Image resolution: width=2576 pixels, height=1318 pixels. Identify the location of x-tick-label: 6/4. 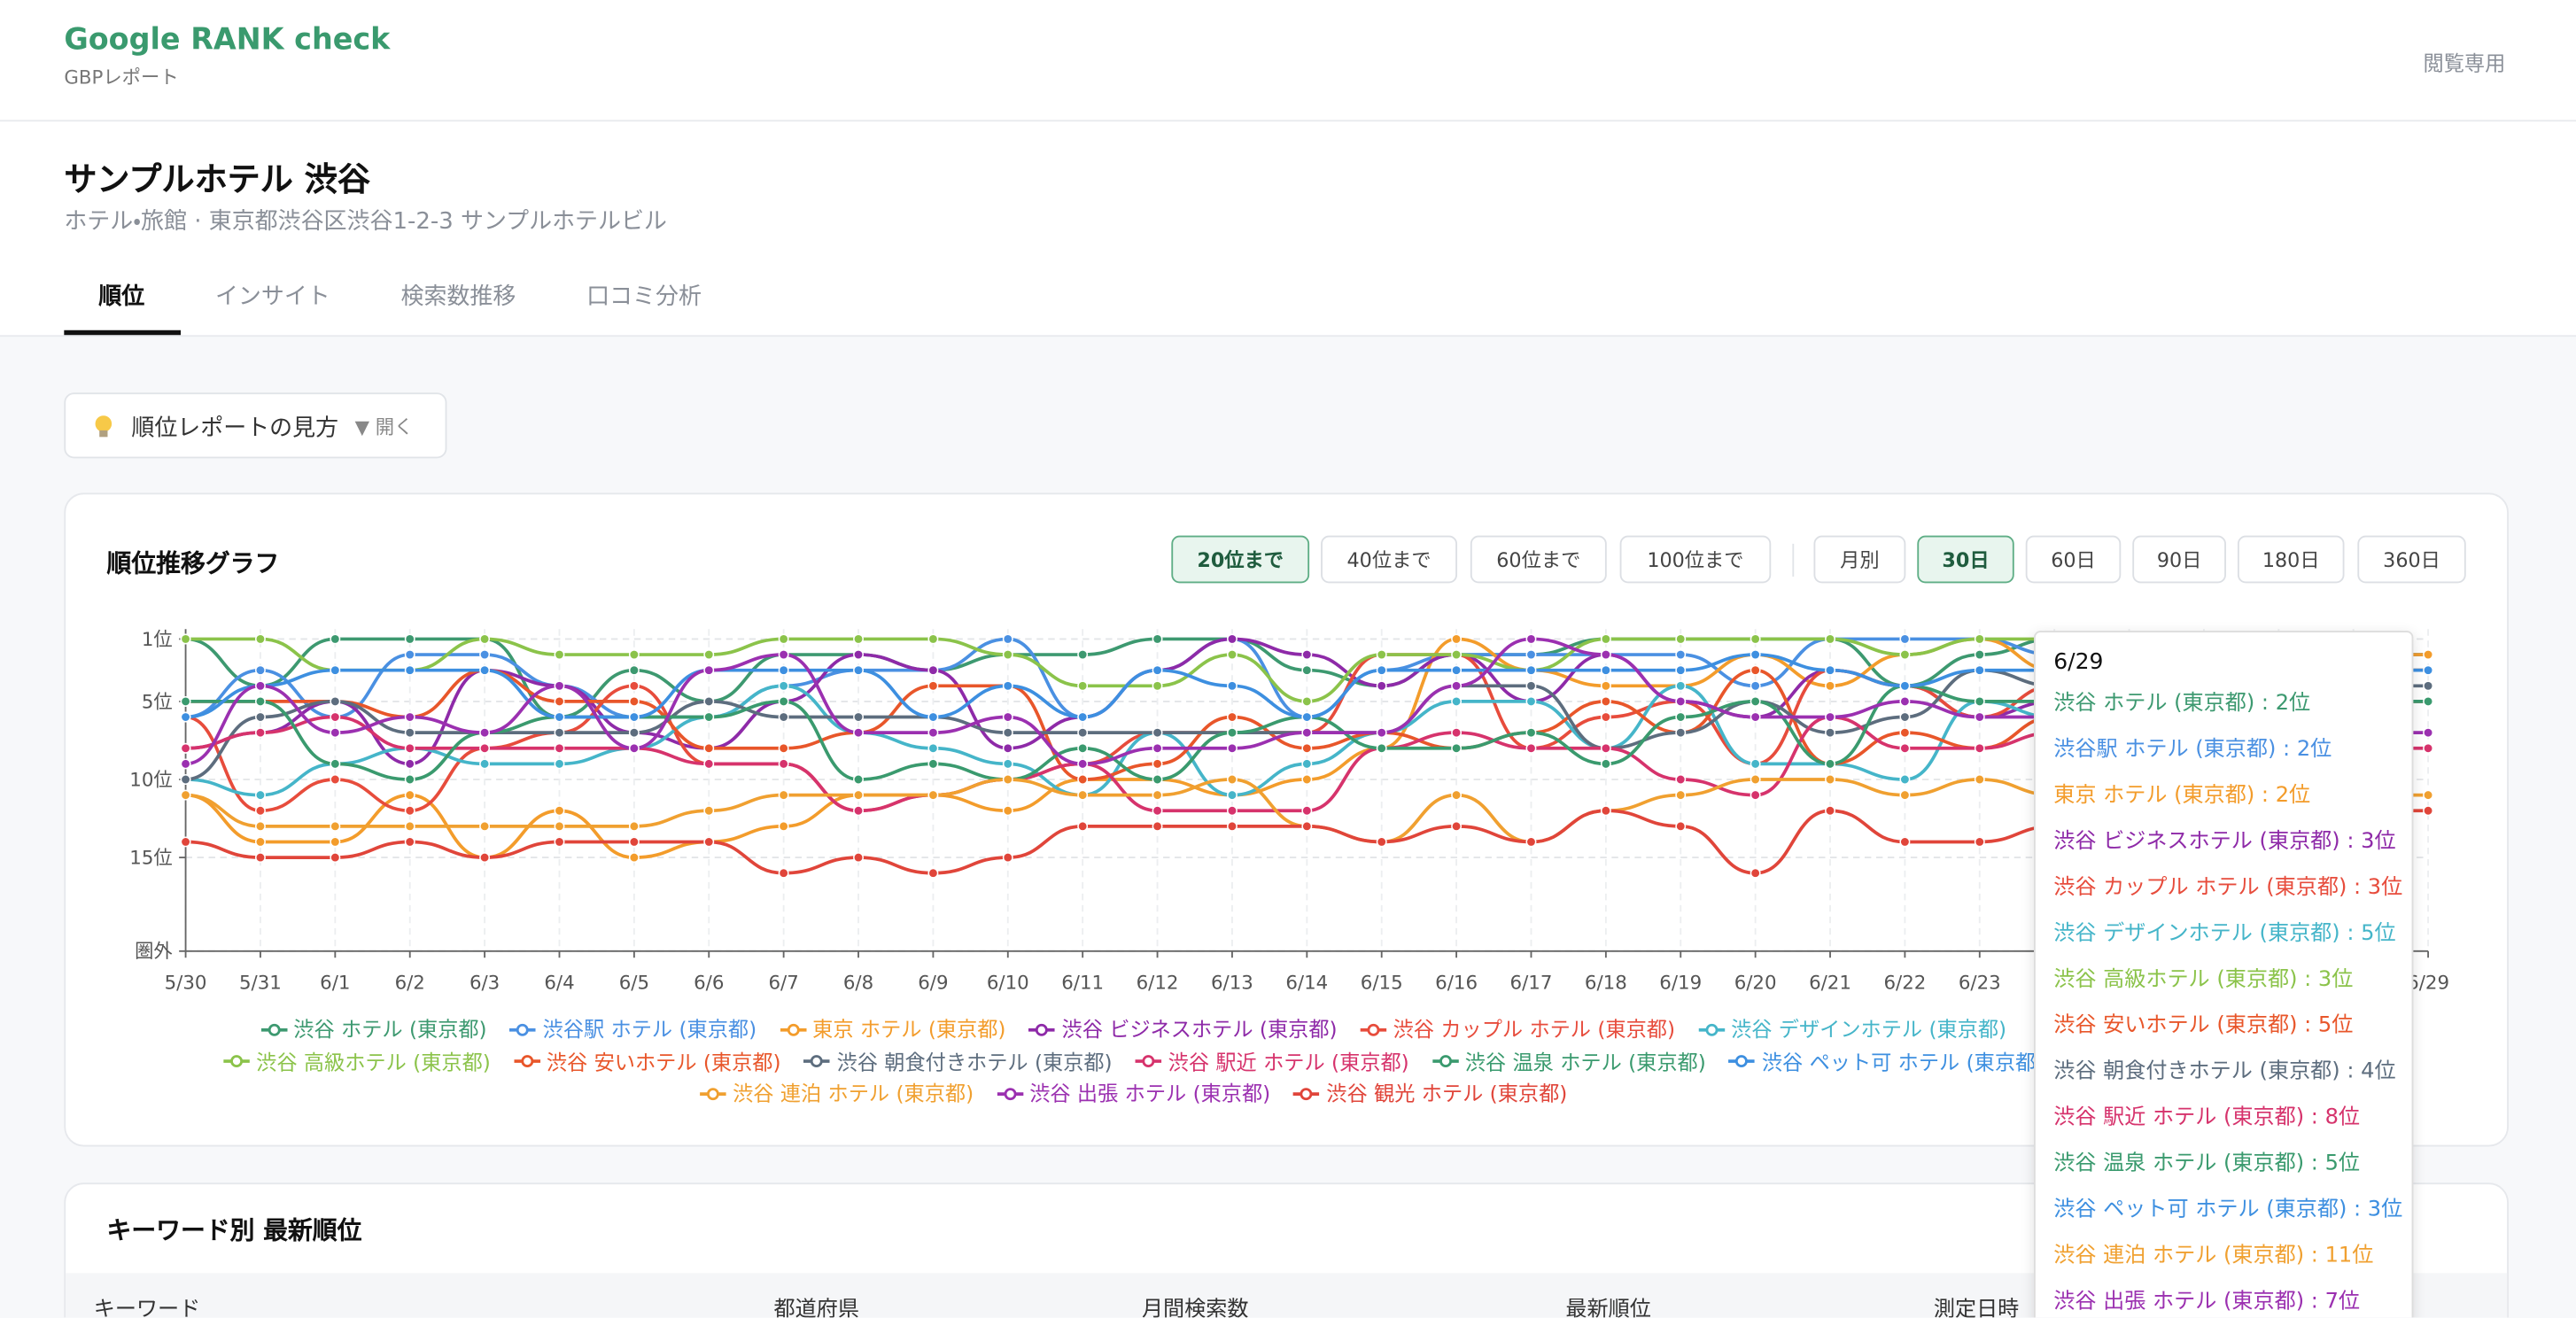
(559, 983).